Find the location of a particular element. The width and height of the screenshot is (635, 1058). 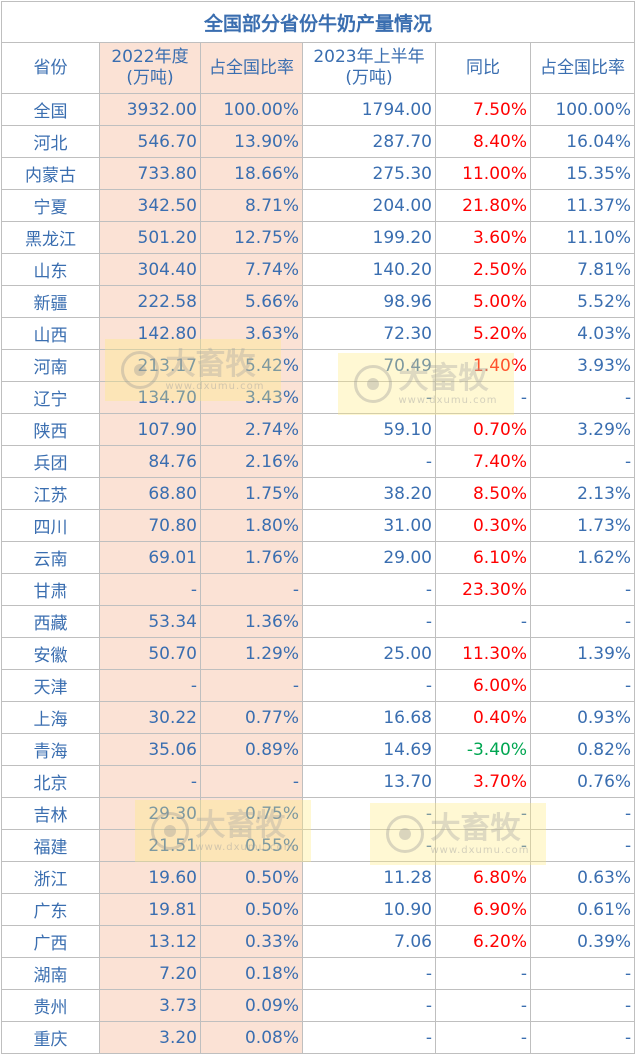

table-row: 山西 142.80 3.63% 72.30 5.20% 4.03% is located at coordinates (318, 333).